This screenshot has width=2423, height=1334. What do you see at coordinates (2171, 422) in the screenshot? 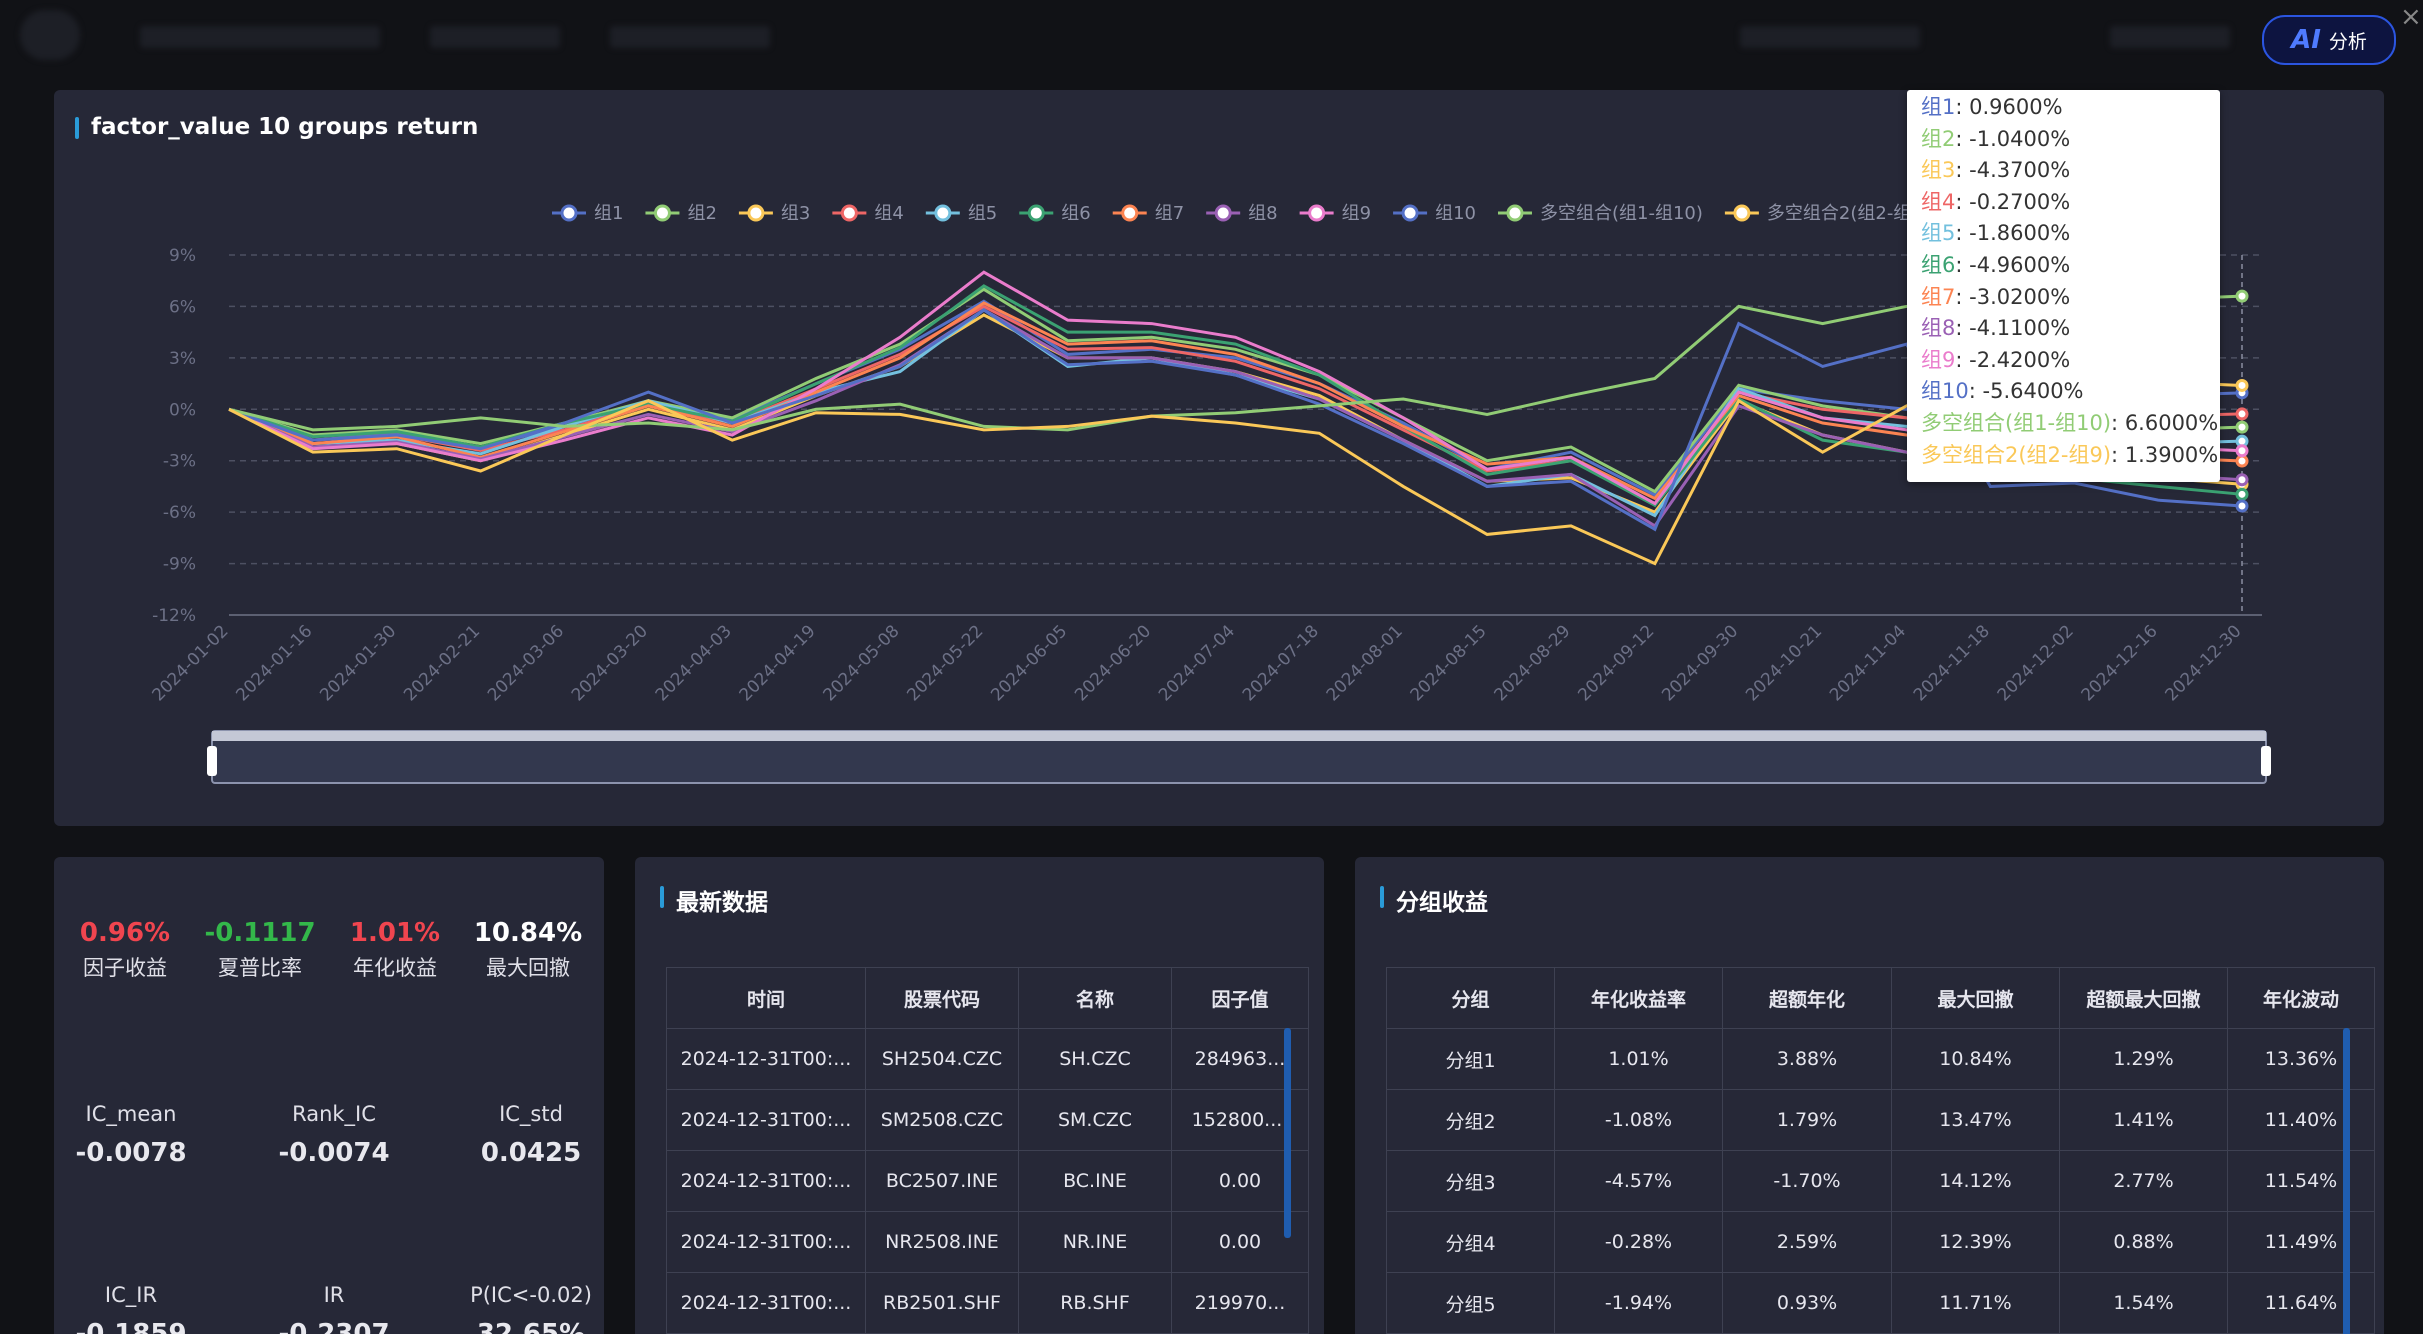
I see `tooltip-value: 6.6000%` at bounding box center [2171, 422].